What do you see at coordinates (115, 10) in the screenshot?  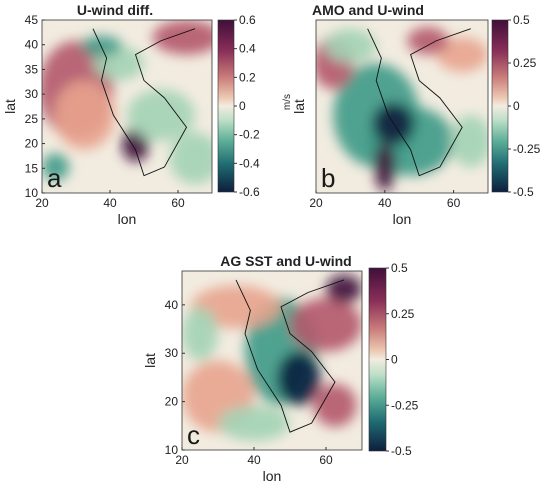 I see `chart-title: U-wind diff.` at bounding box center [115, 10].